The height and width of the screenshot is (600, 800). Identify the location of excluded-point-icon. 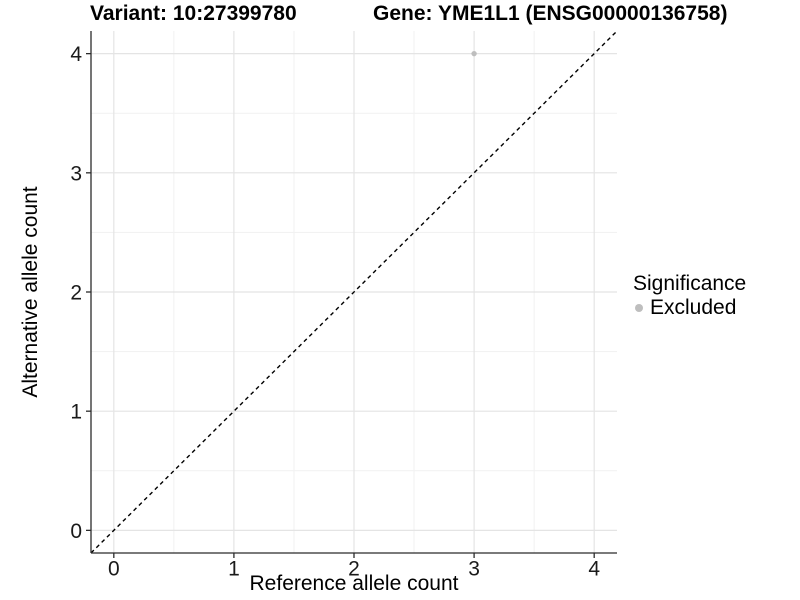
(639, 307).